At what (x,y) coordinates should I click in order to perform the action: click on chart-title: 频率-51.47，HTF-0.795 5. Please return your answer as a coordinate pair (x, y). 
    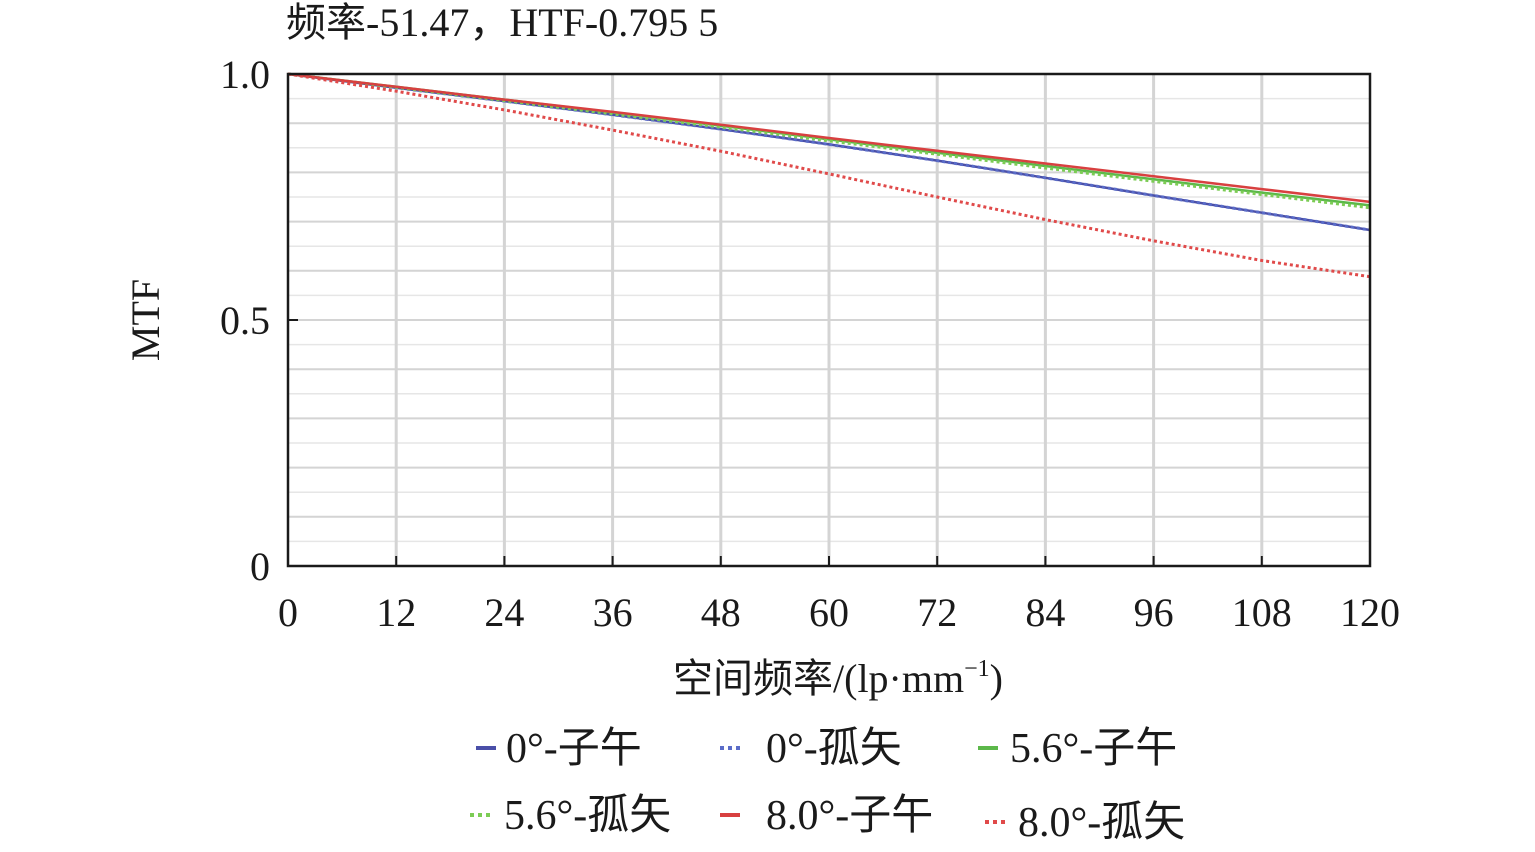
    Looking at the image, I should click on (502, 22).